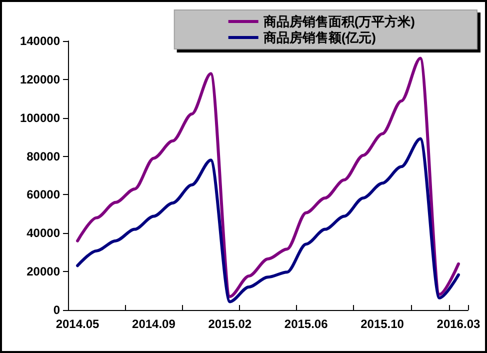  I want to click on y-tick-label: 0, so click(56, 310).